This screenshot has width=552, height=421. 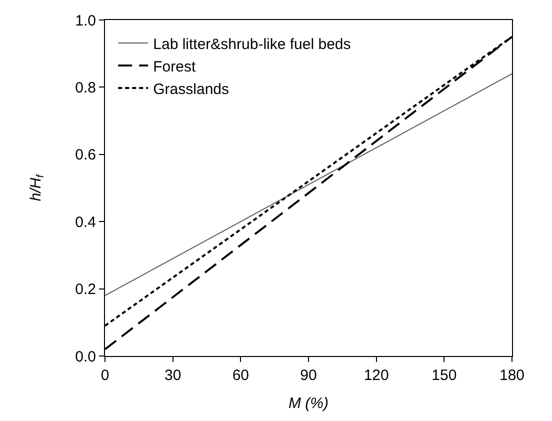 What do you see at coordinates (376, 375) in the screenshot?
I see `x-tick-label: 120` at bounding box center [376, 375].